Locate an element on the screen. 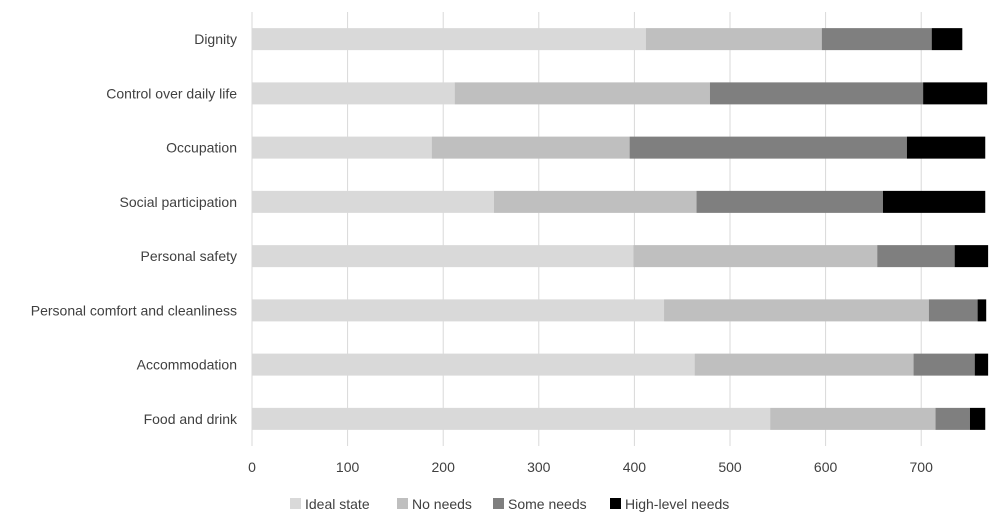 This screenshot has width=1000, height=526. x-tick-label-100: 100 is located at coordinates (348, 467).